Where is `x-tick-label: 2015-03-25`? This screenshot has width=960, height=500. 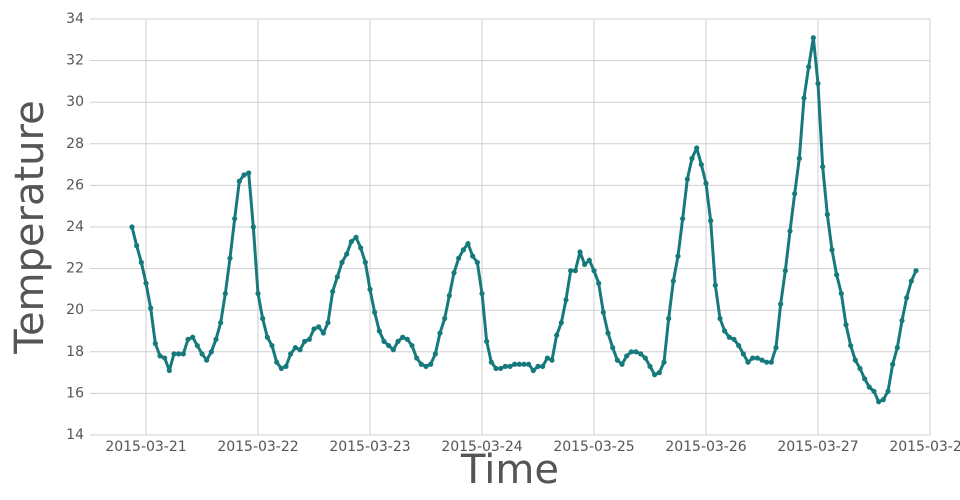
x-tick-label: 2015-03-25 is located at coordinates (593, 447).